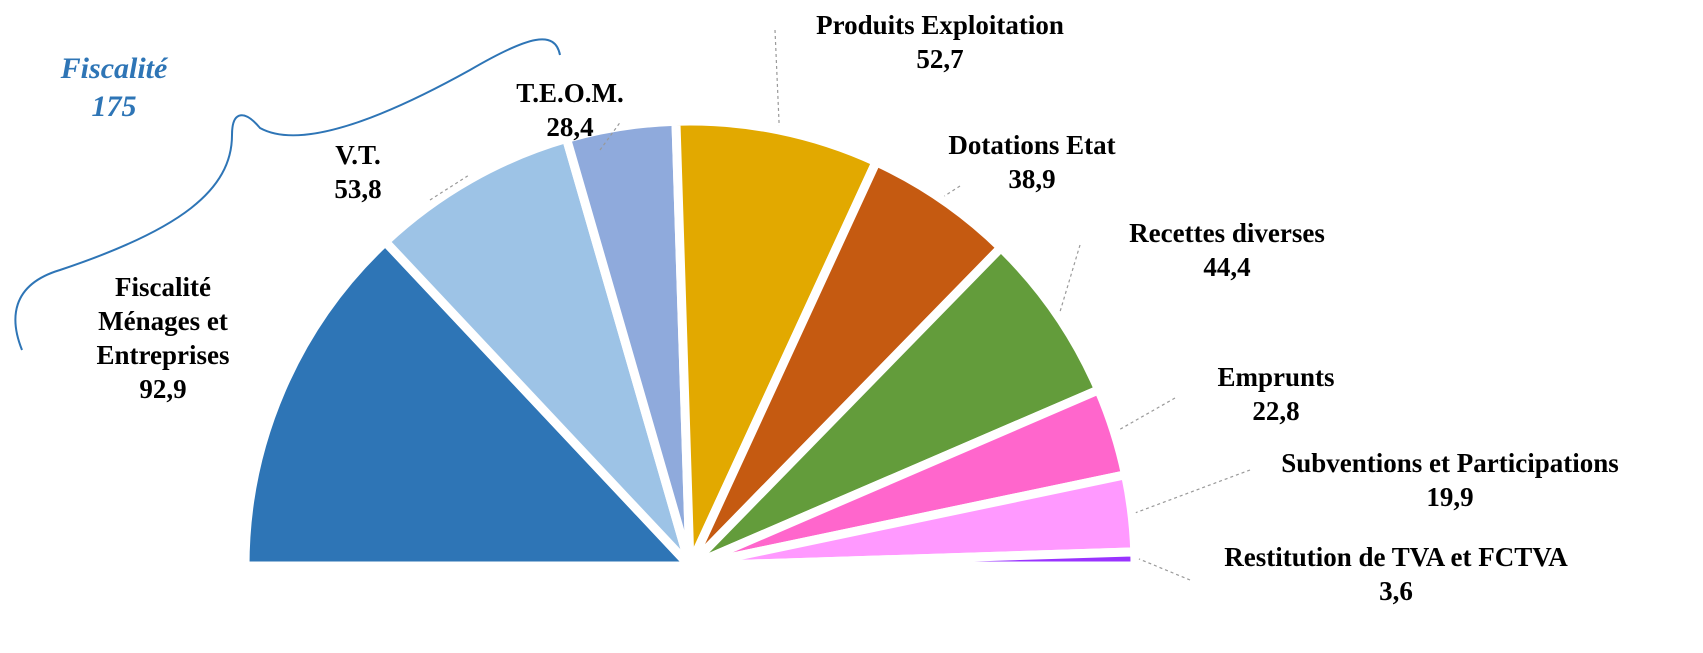  Describe the element at coordinates (358, 155) in the screenshot. I see `category-label: V.T.` at that location.